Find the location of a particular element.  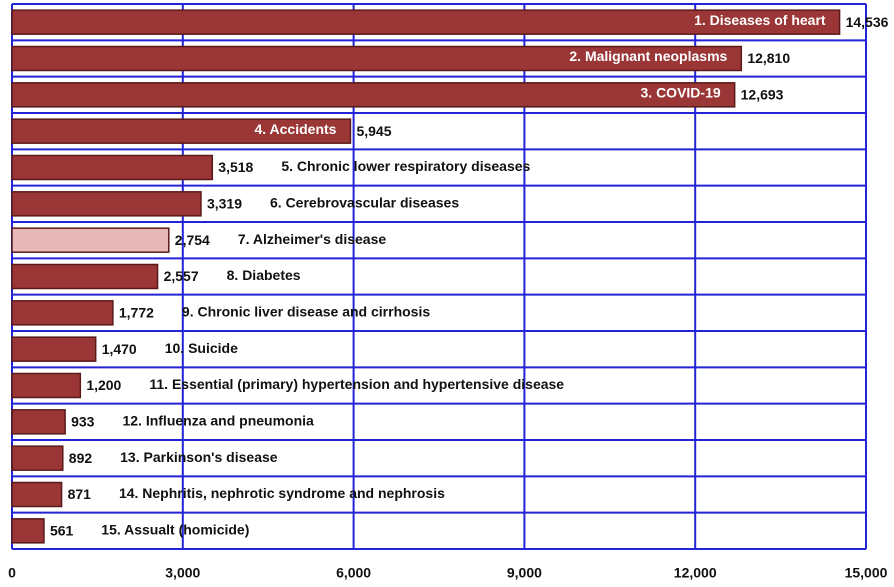

bar-label: 13. Parkinson's disease is located at coordinates (199, 457).